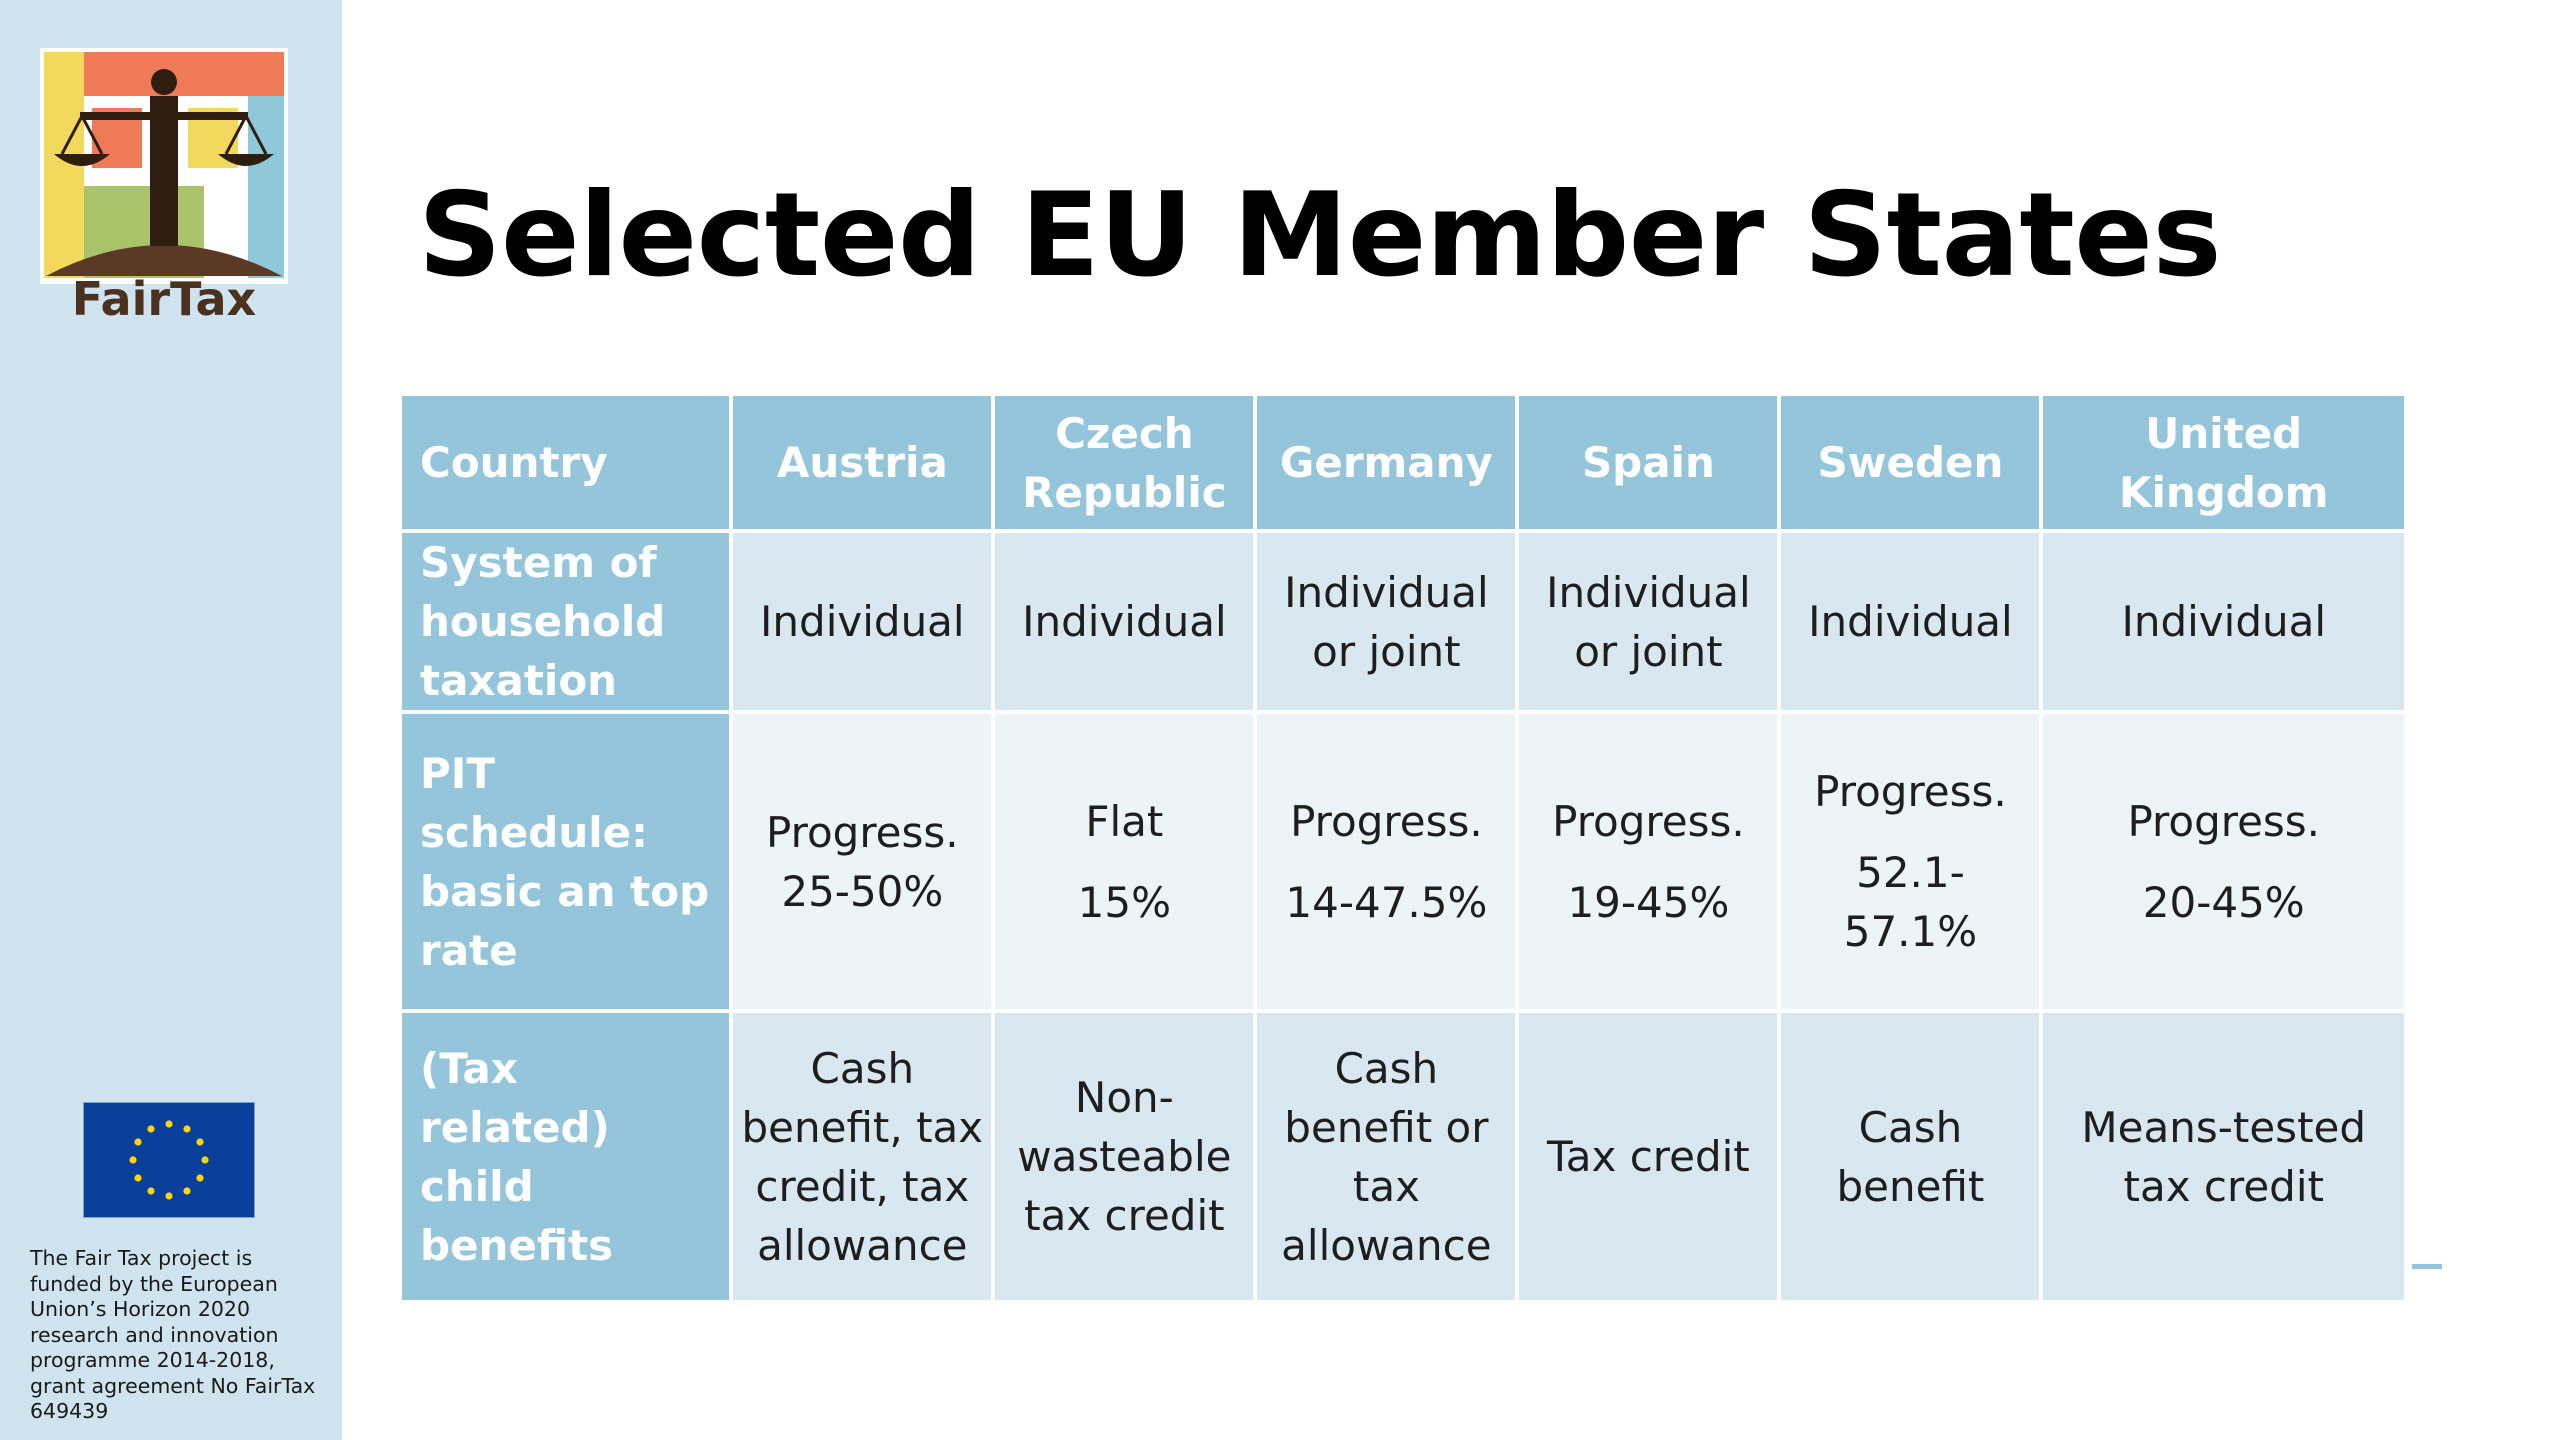 The width and height of the screenshot is (2560, 1440). What do you see at coordinates (2223, 462) in the screenshot?
I see `header-country: United Kingdom` at bounding box center [2223, 462].